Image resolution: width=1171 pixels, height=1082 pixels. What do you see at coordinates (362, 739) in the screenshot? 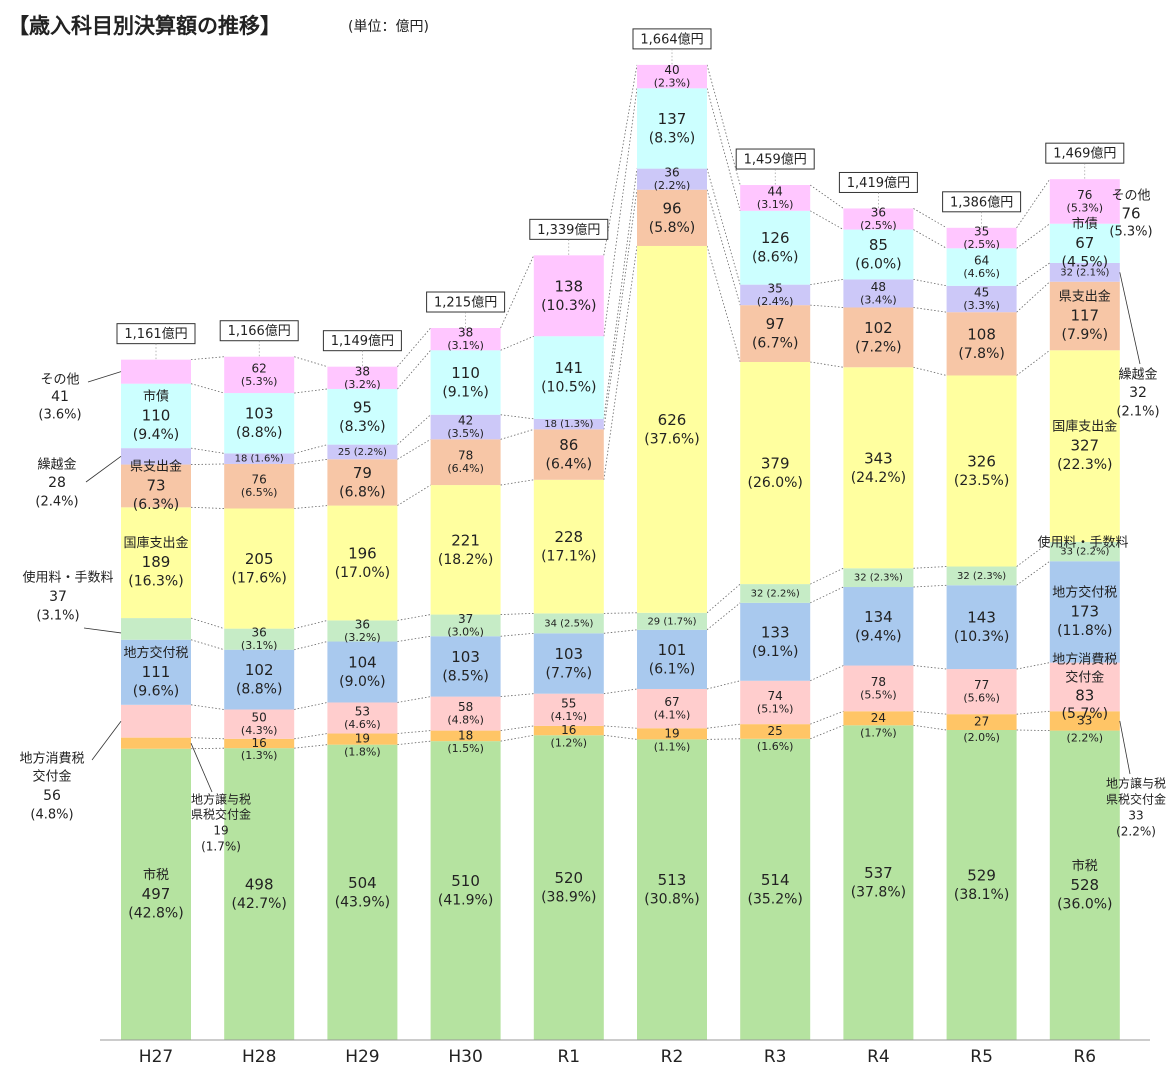
I see `bar-地方譲与税-H29` at bounding box center [362, 739].